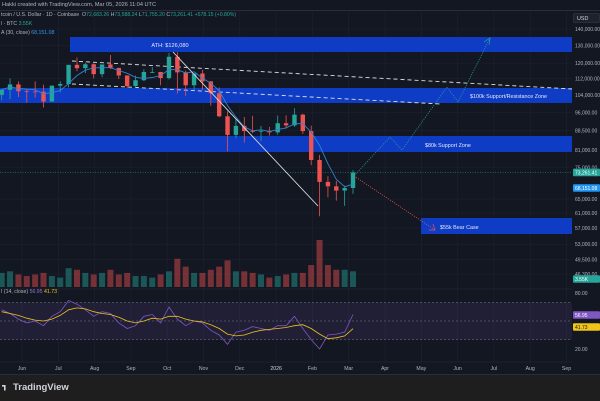 The height and width of the screenshot is (401, 600). What do you see at coordinates (286, 144) in the screenshot?
I see `support-80k-zone` at bounding box center [286, 144].